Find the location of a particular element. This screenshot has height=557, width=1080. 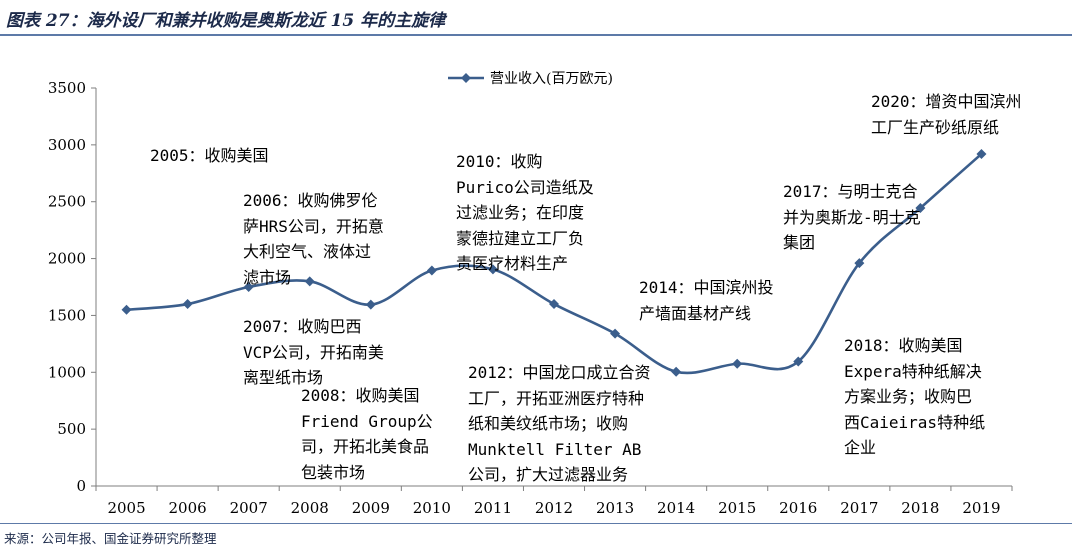

x-tick-label: 2017 is located at coordinates (859, 508).